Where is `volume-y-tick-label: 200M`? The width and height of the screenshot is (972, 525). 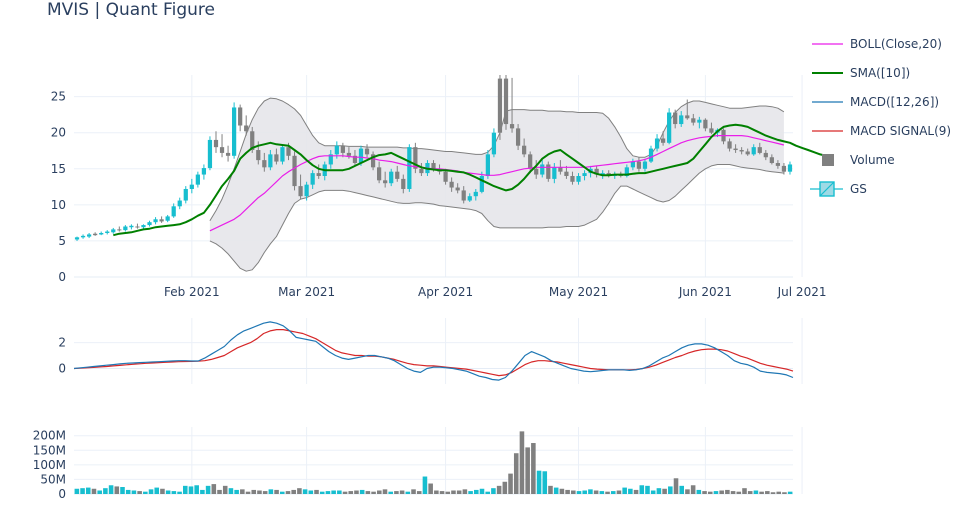 volume-y-tick-label: 200M is located at coordinates (49, 436).